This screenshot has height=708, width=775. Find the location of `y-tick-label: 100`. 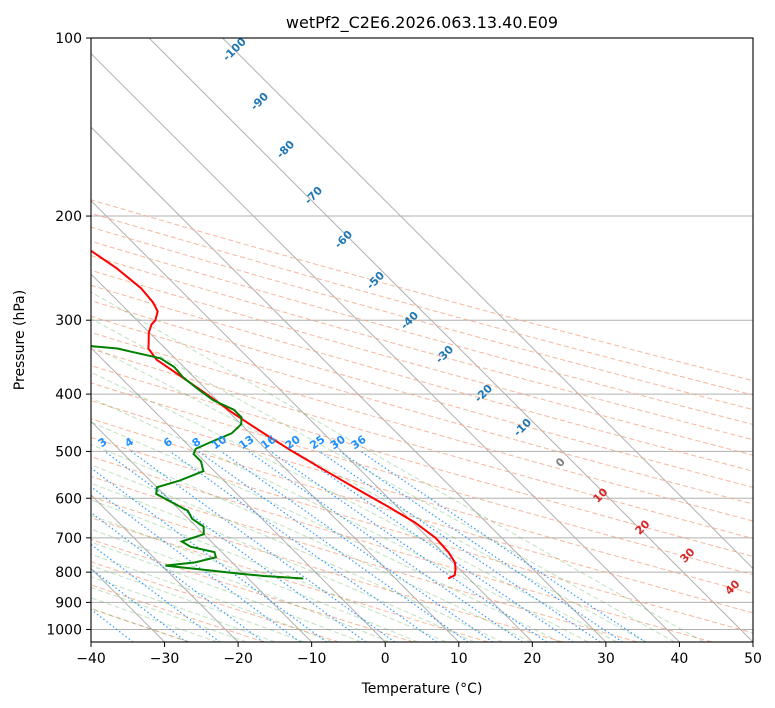

y-tick-label: 100 is located at coordinates (68, 39).